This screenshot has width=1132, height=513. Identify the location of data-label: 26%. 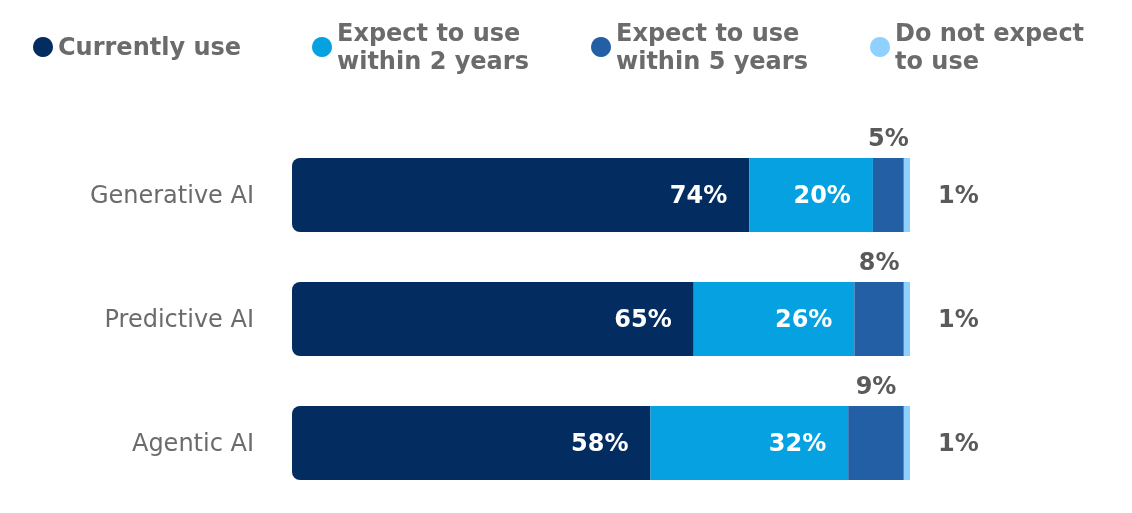
(803, 319).